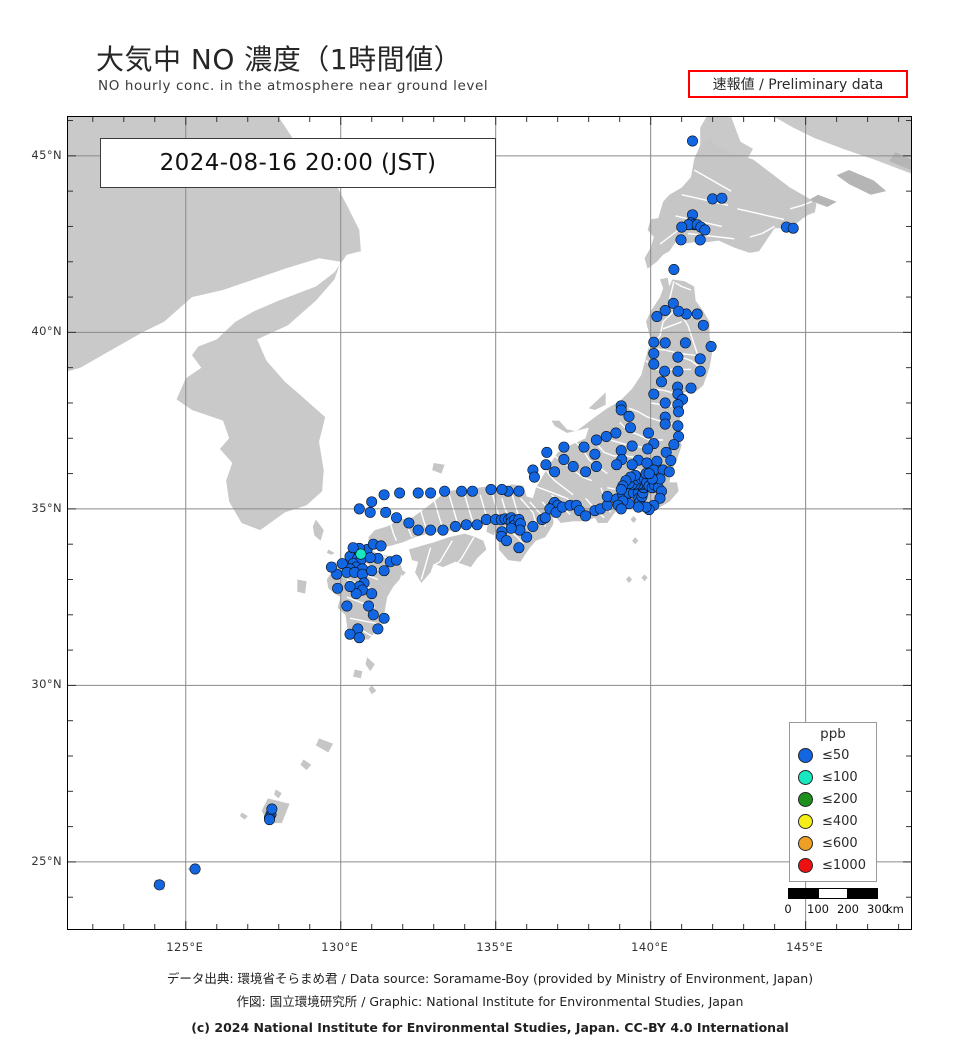  I want to click on legend-item: ≤400, so click(833, 821).